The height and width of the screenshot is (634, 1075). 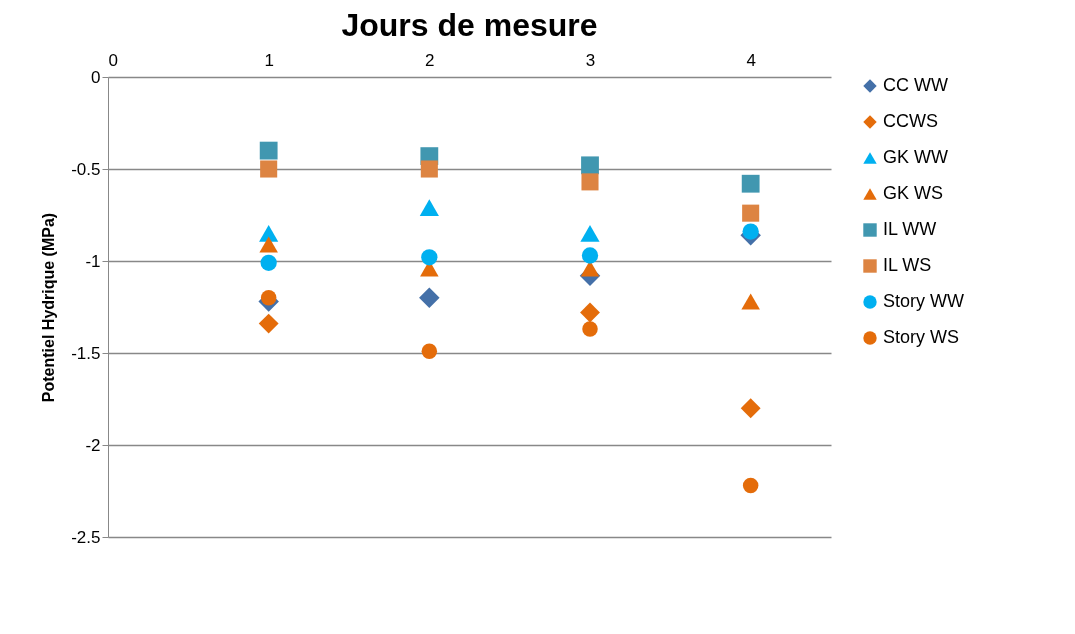 What do you see at coordinates (269, 60) in the screenshot?
I see `x-tick-label: 1` at bounding box center [269, 60].